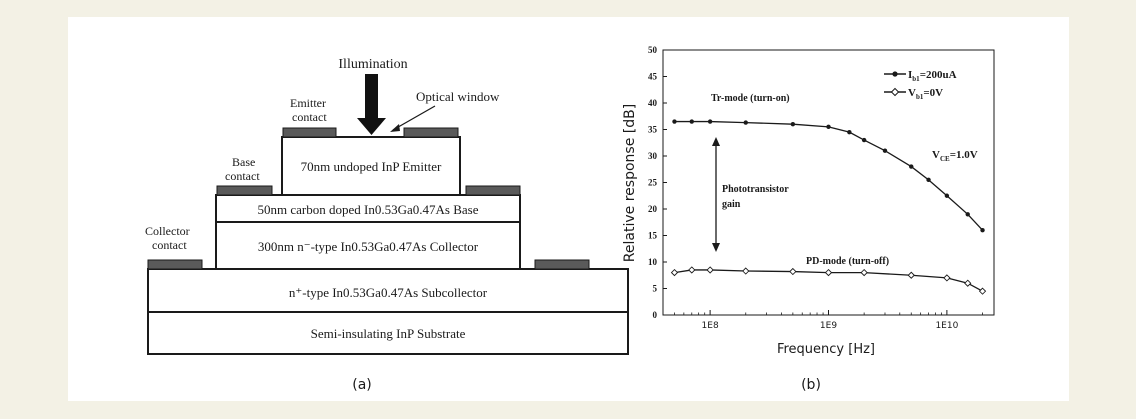  What do you see at coordinates (309, 132) in the screenshot?
I see `emitter-contact-pad-left` at bounding box center [309, 132].